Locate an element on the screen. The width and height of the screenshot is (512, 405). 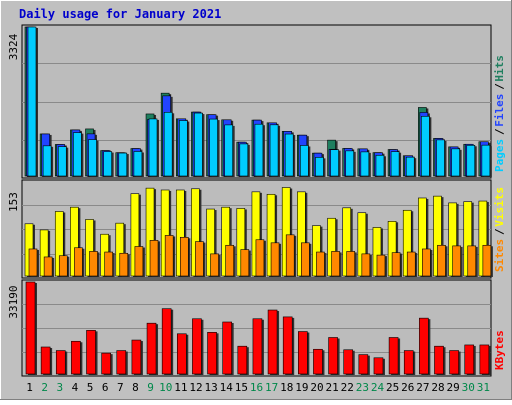
day-label: 23 is located at coordinates (362, 387).